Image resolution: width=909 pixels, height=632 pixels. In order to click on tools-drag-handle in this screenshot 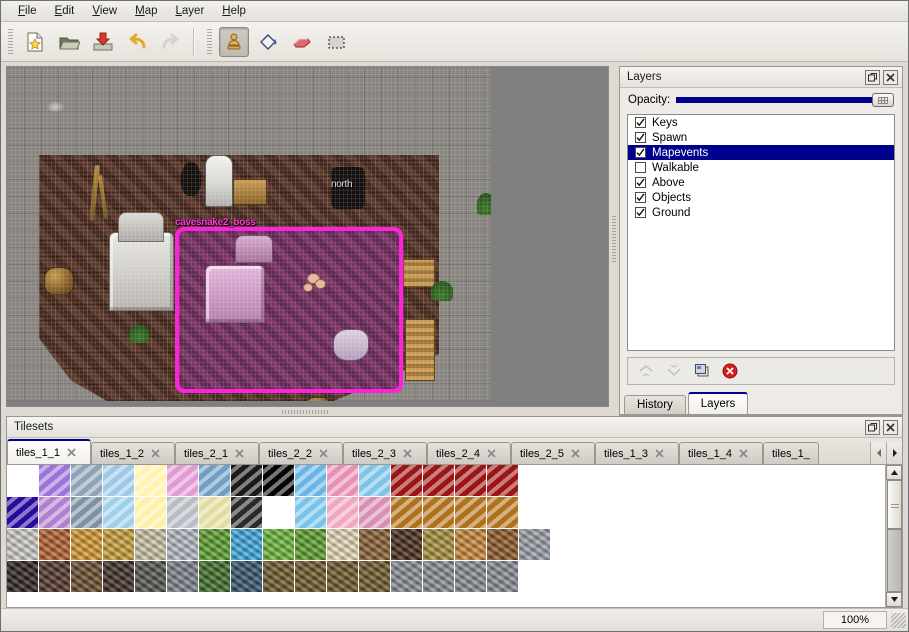, I will do `click(209, 41)`.